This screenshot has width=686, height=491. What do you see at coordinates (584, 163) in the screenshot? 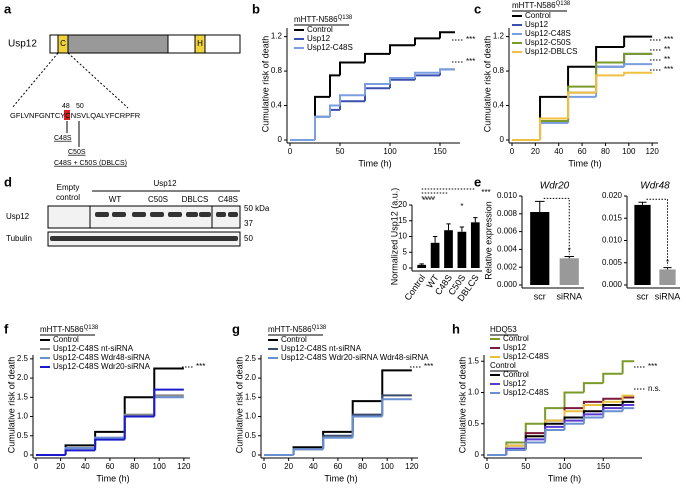
I see `x-axis-label: Time (h)` at bounding box center [584, 163].